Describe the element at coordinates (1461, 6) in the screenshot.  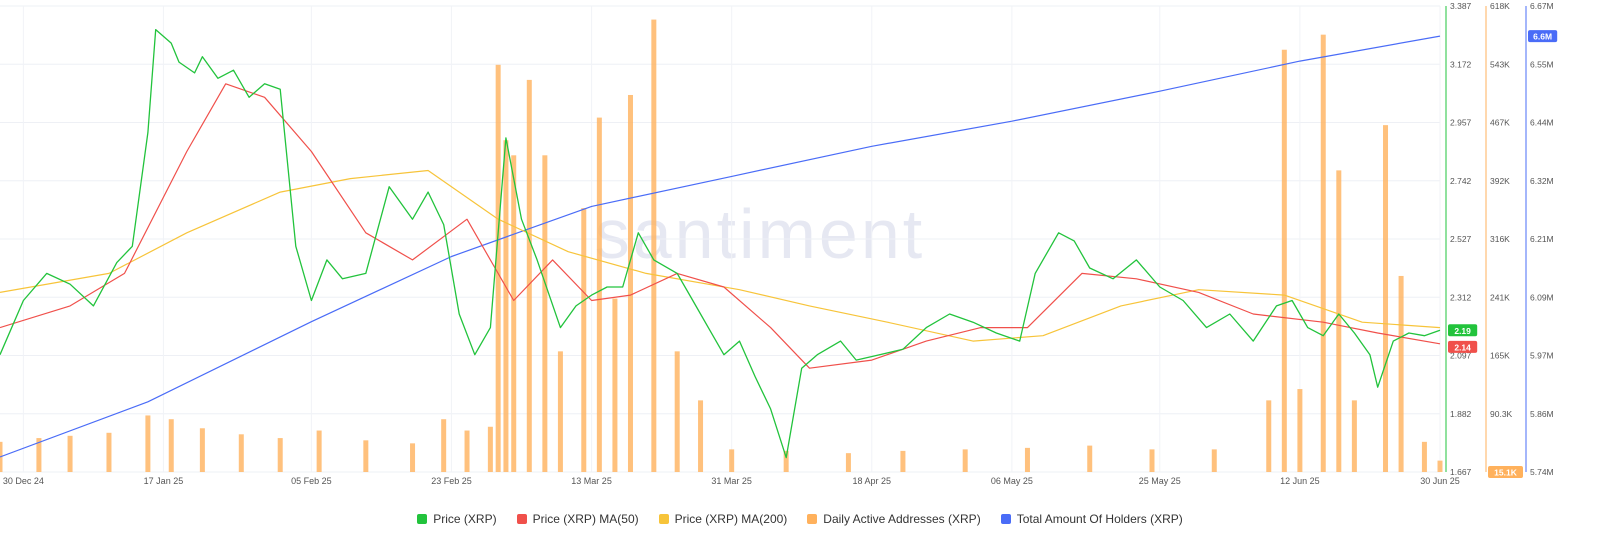
I see `price-tick-label: 3.387` at that location.